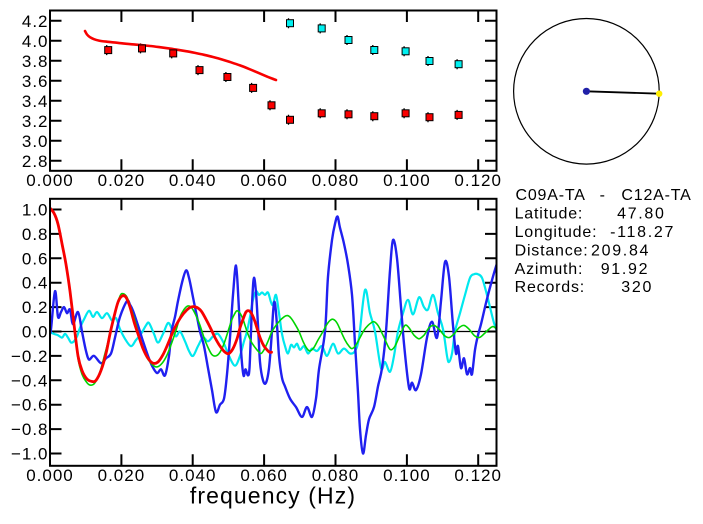  What do you see at coordinates (35, 234) in the screenshot?
I see `svg-text: 0.8` at bounding box center [35, 234].